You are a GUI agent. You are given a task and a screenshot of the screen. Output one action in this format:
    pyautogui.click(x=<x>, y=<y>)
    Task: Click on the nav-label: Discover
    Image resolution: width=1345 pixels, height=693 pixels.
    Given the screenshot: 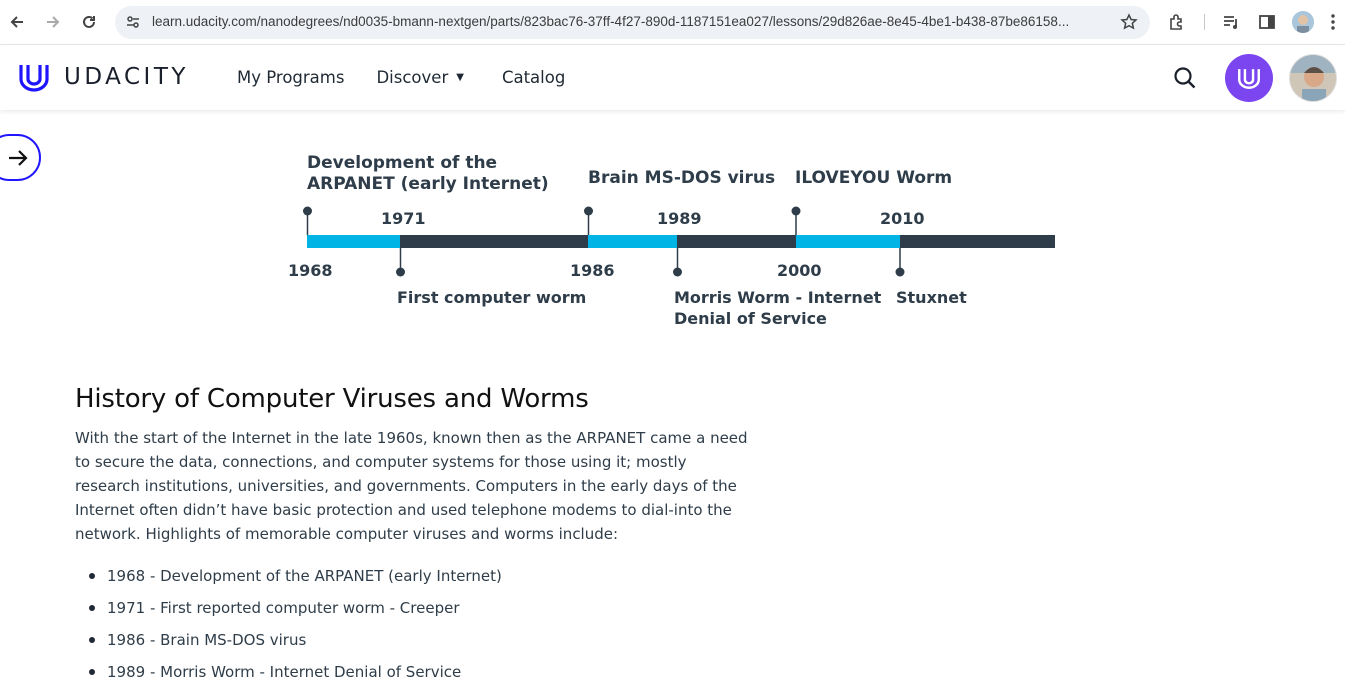 What is the action you would take?
    pyautogui.click(x=412, y=77)
    